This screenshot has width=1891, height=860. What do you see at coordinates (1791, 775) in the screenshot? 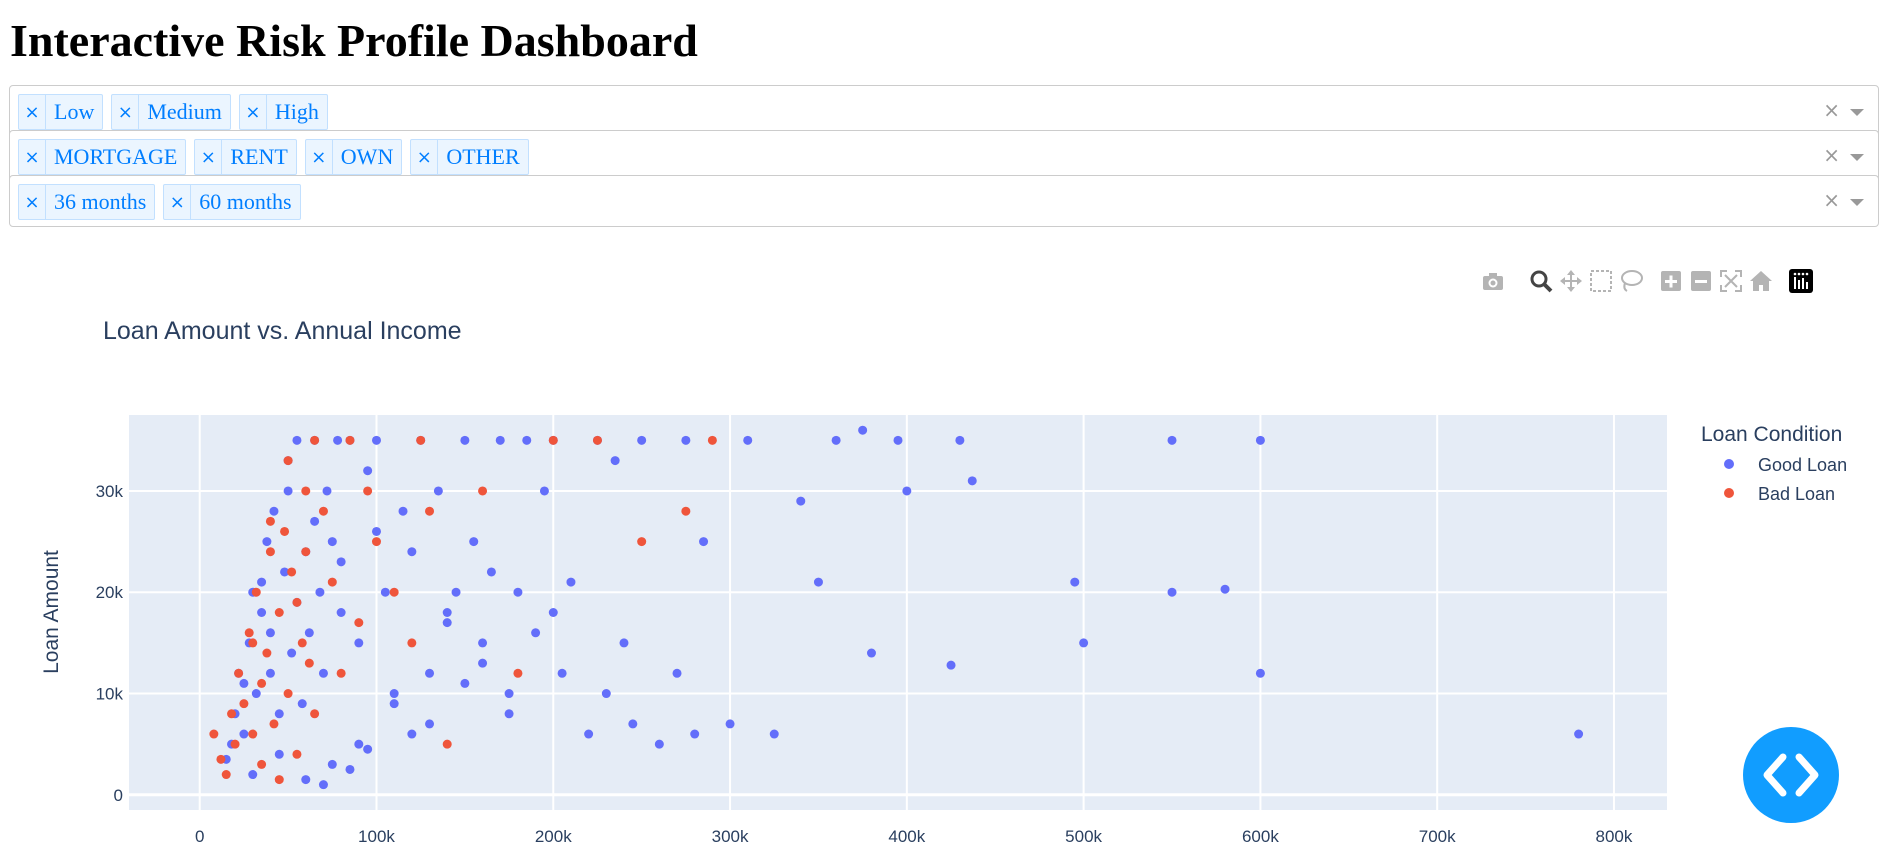
I see `code-button` at bounding box center [1791, 775].